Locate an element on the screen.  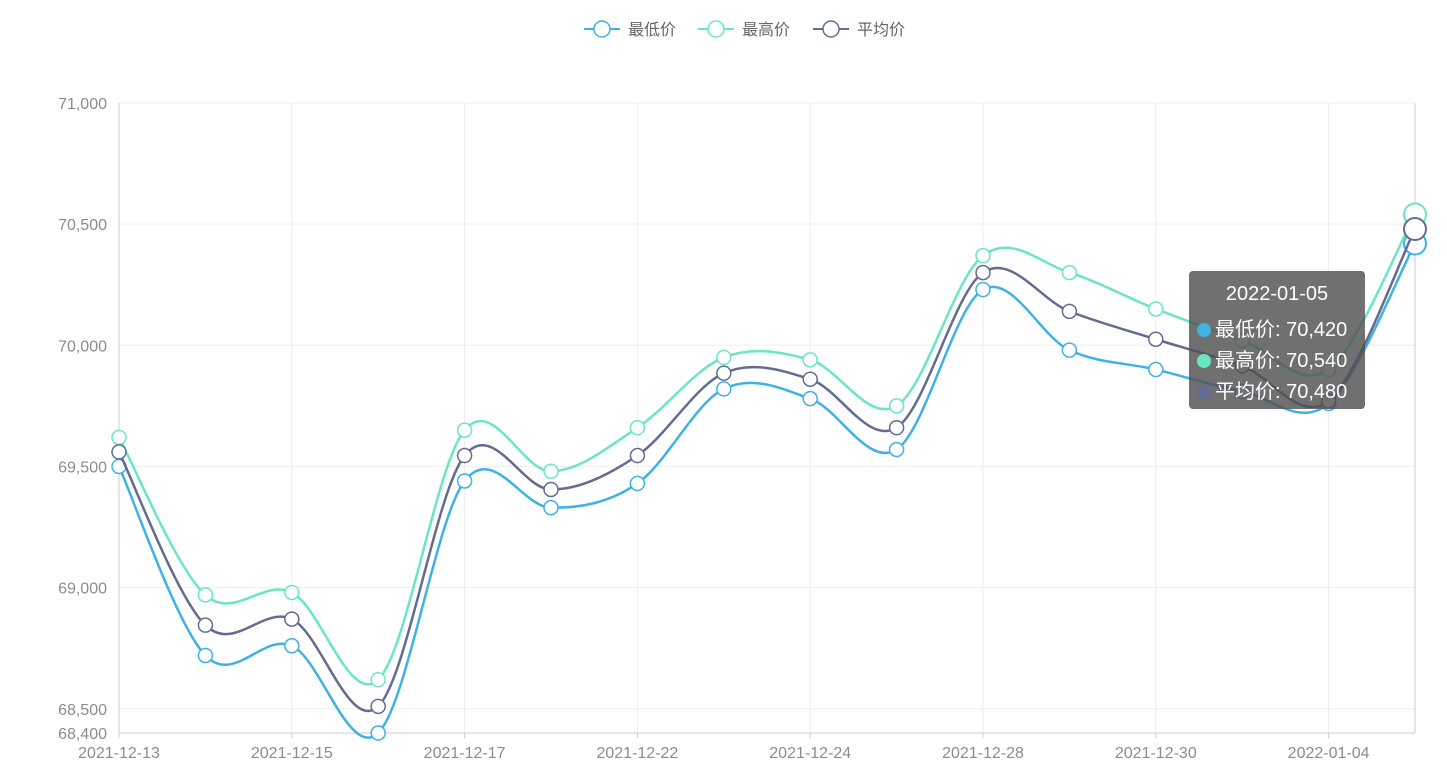
tooltip-row-max: 最高价: 70,540 is located at coordinates (1272, 358).